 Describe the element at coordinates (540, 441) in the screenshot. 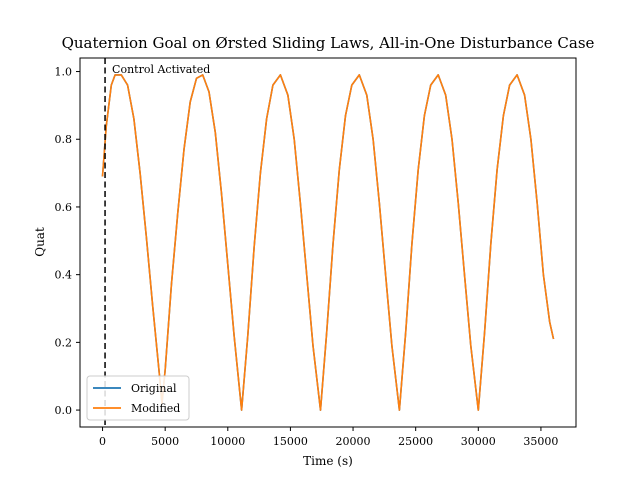

I see `x-tick-label: 35000` at that location.